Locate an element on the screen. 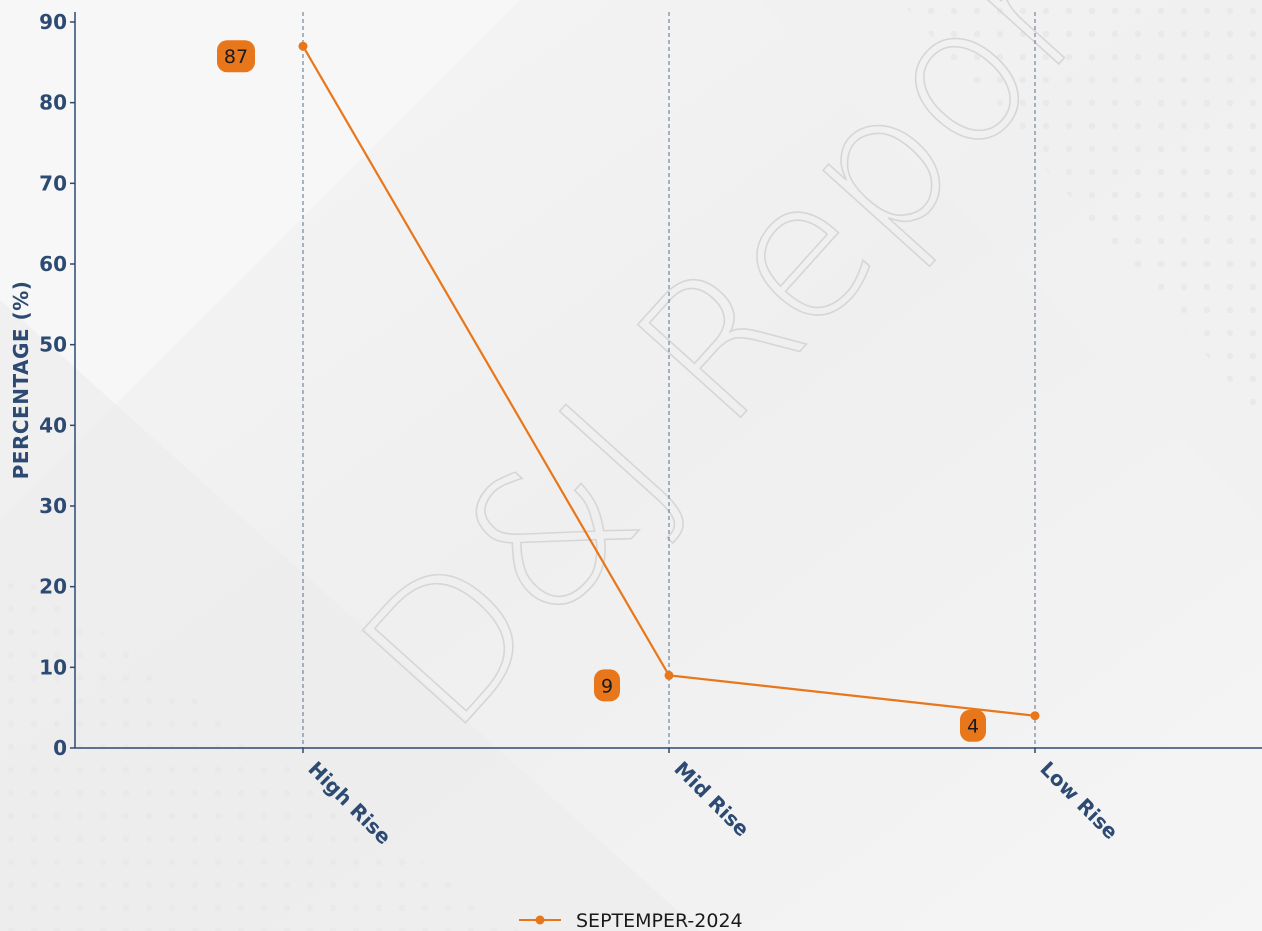  y-tick-label: 0 is located at coordinates (60, 748).